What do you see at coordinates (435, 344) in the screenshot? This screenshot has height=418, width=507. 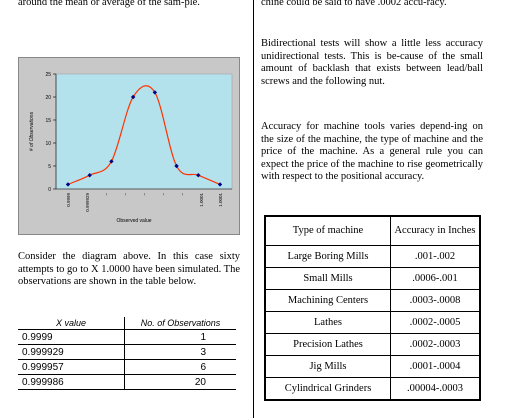 I see `accuracy-cell: .0002-.0003` at bounding box center [435, 344].